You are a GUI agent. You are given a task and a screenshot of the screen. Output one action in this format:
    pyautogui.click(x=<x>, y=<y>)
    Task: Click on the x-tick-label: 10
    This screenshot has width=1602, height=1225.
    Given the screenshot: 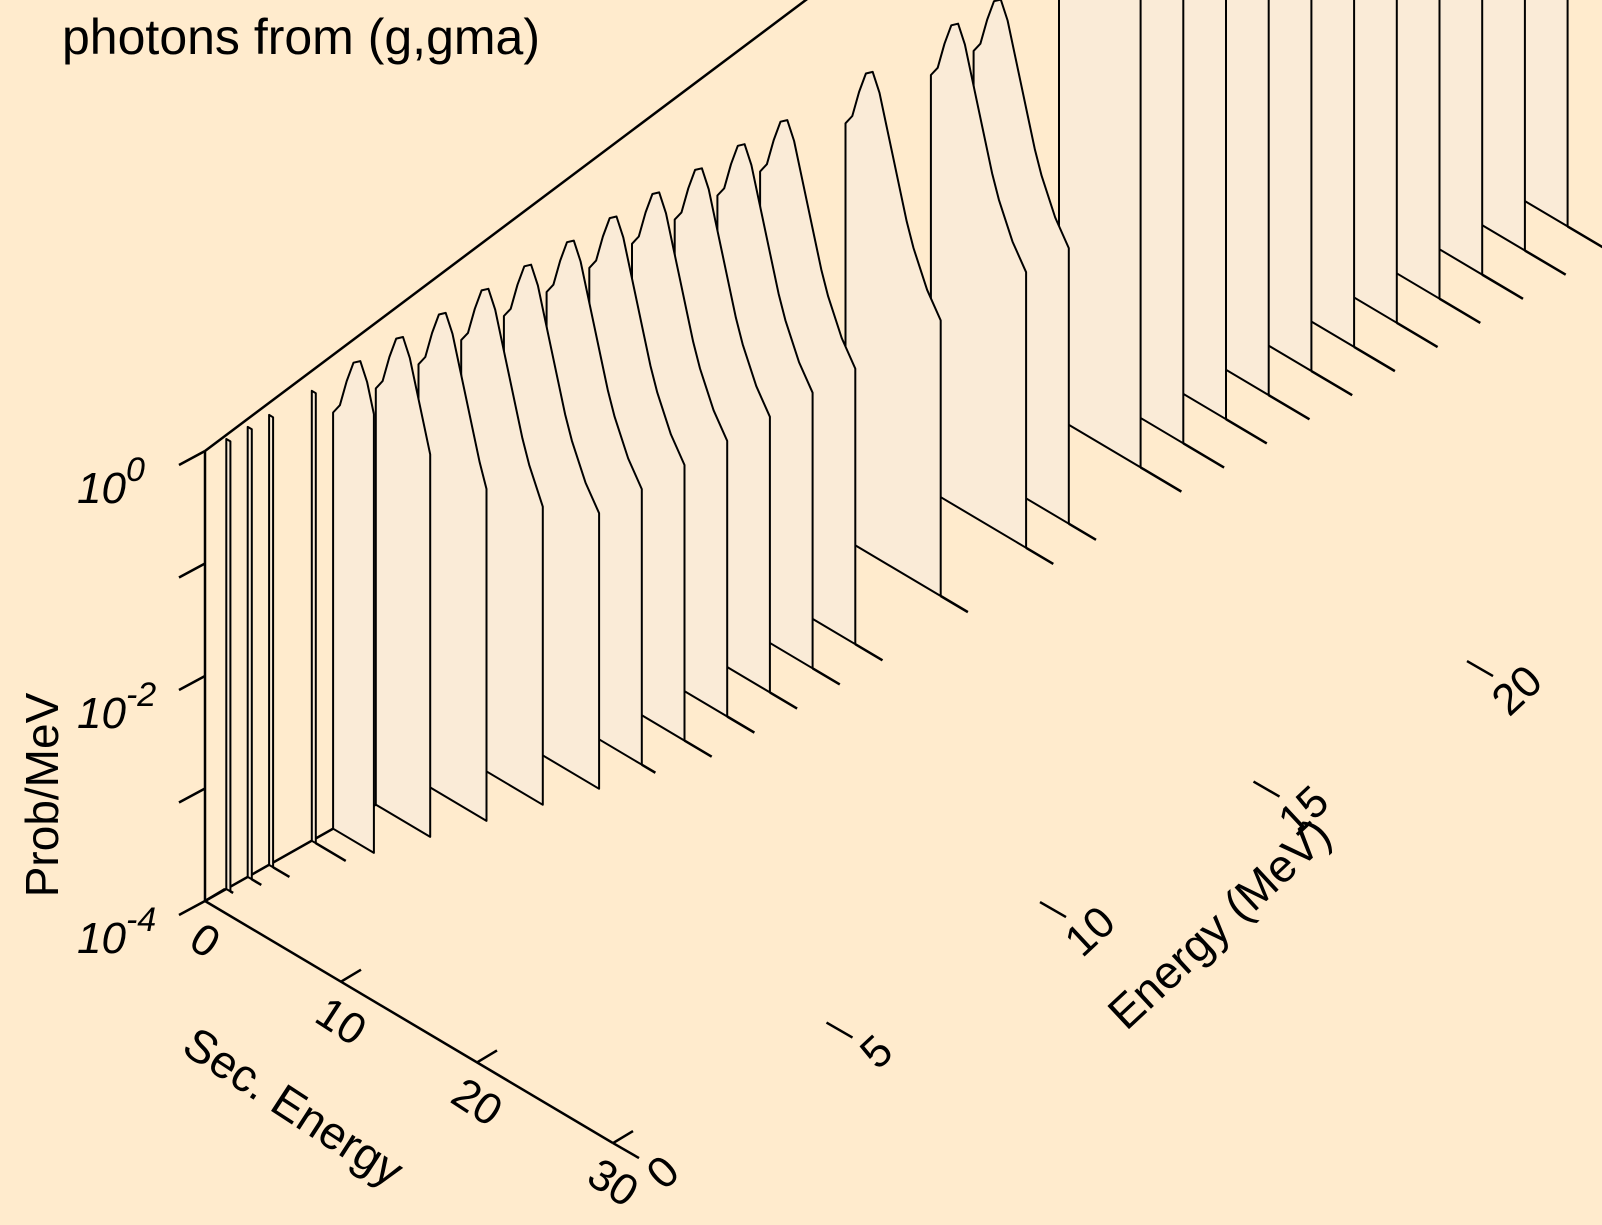 What is the action you would take?
    pyautogui.click(x=341, y=1022)
    